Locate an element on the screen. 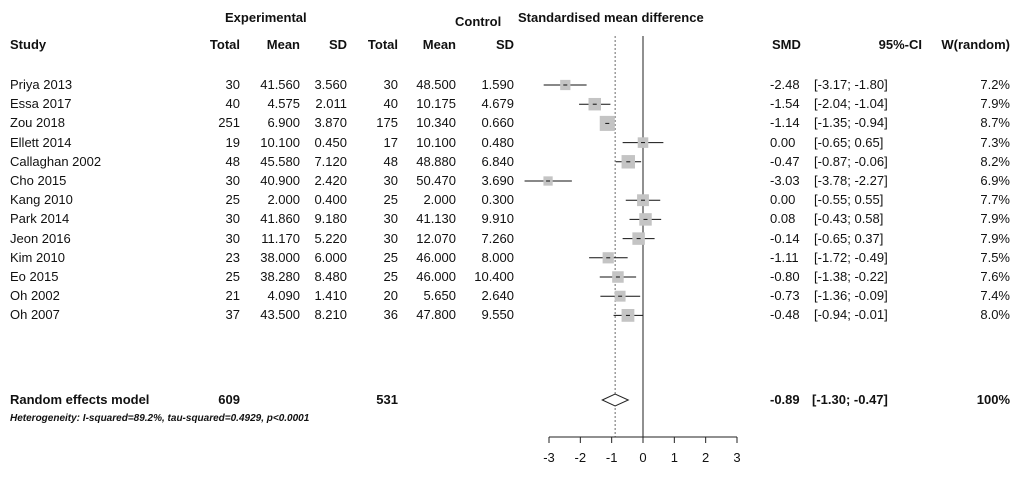 This screenshot has height=480, width=1017. ci-value: [-0.43; 0.58] is located at coordinates (849, 219).